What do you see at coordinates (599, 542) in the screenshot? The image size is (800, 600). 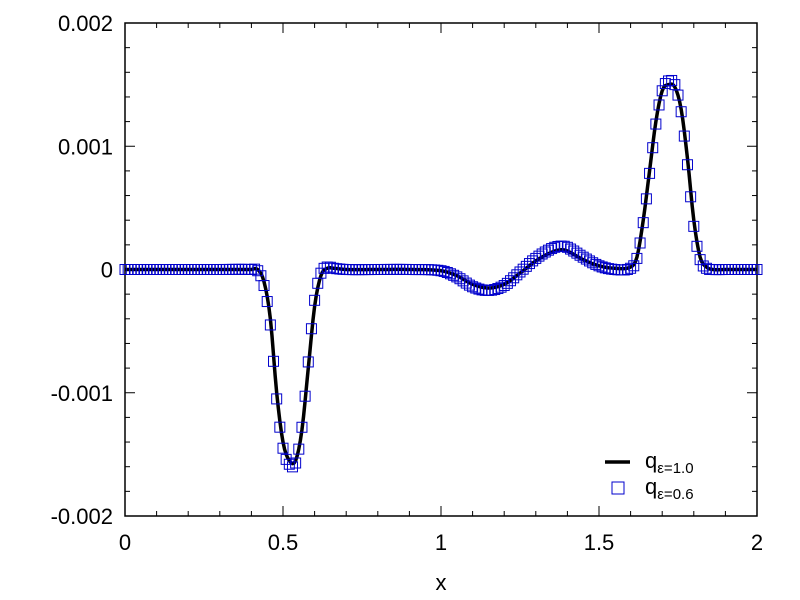 I see `x-tick-label: 1.5` at bounding box center [599, 542].